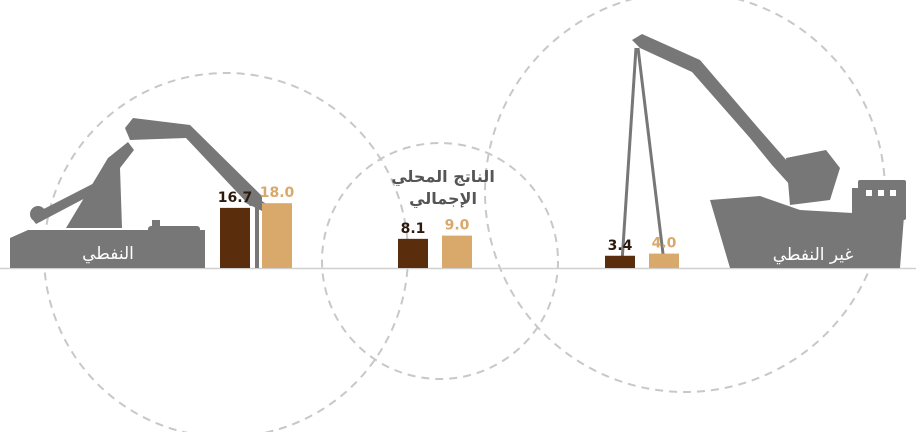  I want to click on sector-label-oil: النفطي, so click(108, 254).